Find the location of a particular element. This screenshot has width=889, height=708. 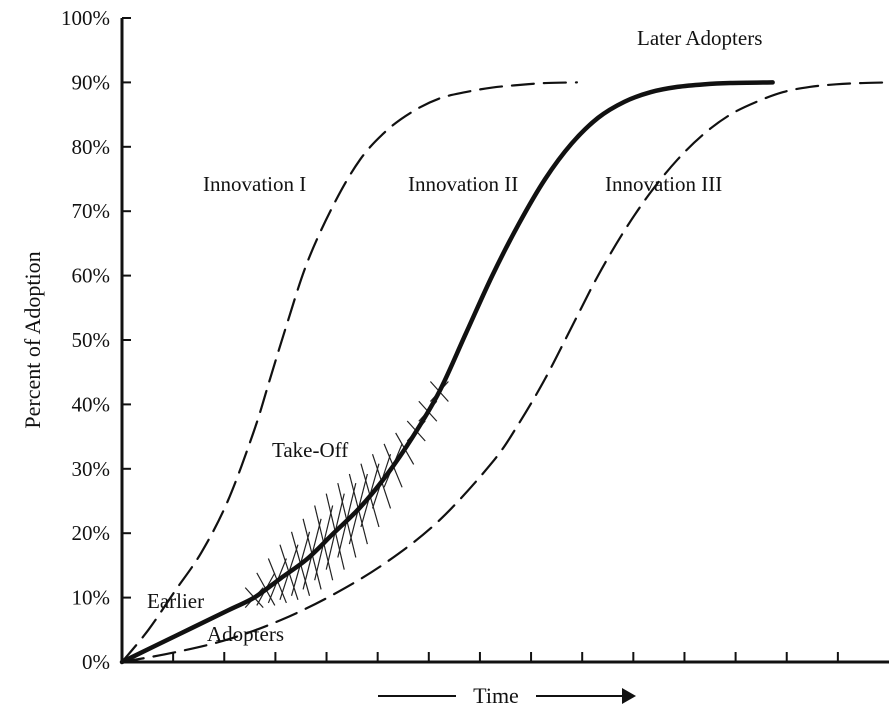

y-tick-label: 80% is located at coordinates (91, 147).